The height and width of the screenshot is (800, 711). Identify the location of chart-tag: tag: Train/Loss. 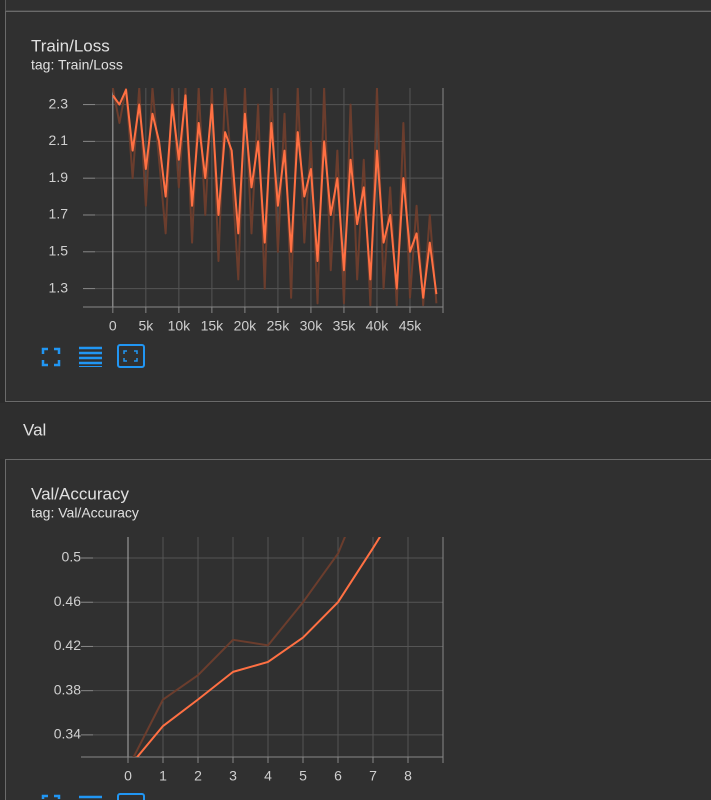
(77, 65).